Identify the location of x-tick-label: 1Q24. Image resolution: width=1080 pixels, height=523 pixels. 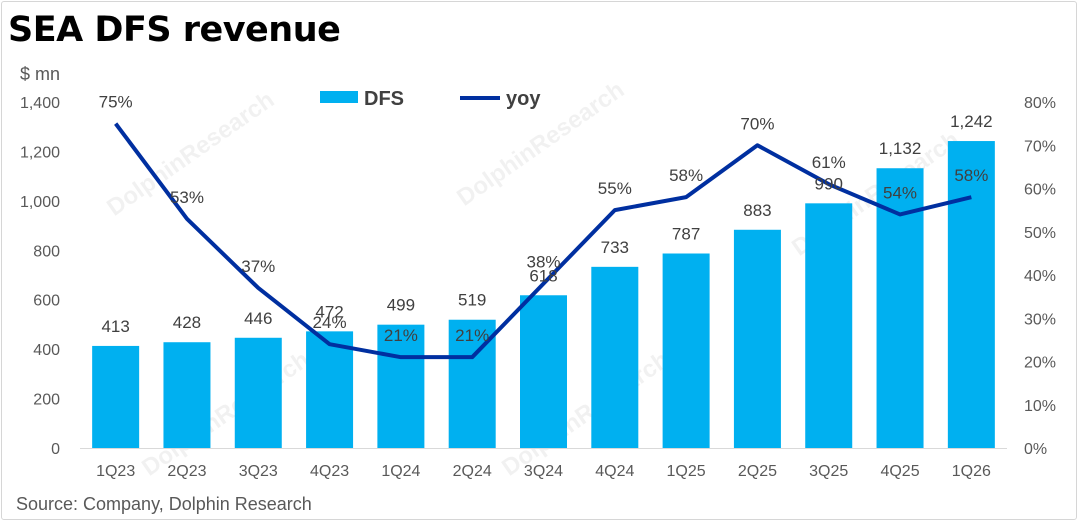
(400, 471).